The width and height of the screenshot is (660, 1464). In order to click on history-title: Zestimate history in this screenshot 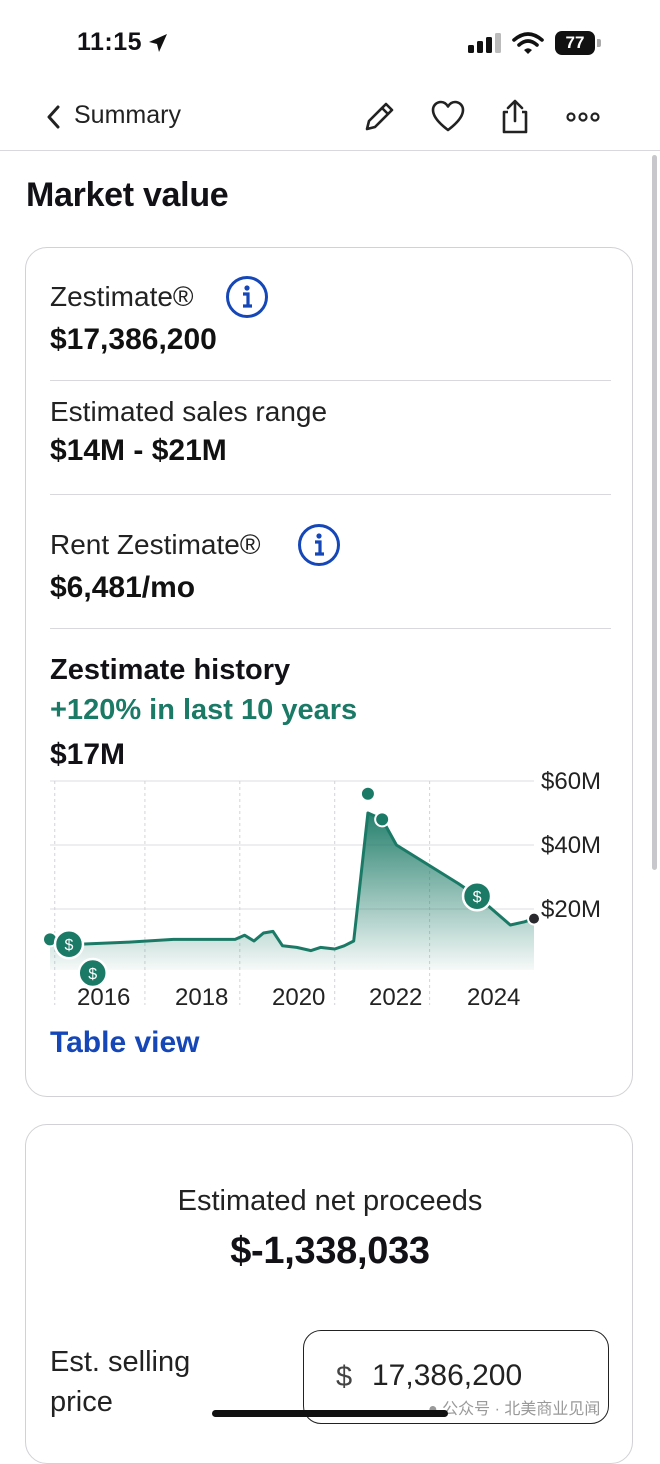, I will do `click(170, 670)`.